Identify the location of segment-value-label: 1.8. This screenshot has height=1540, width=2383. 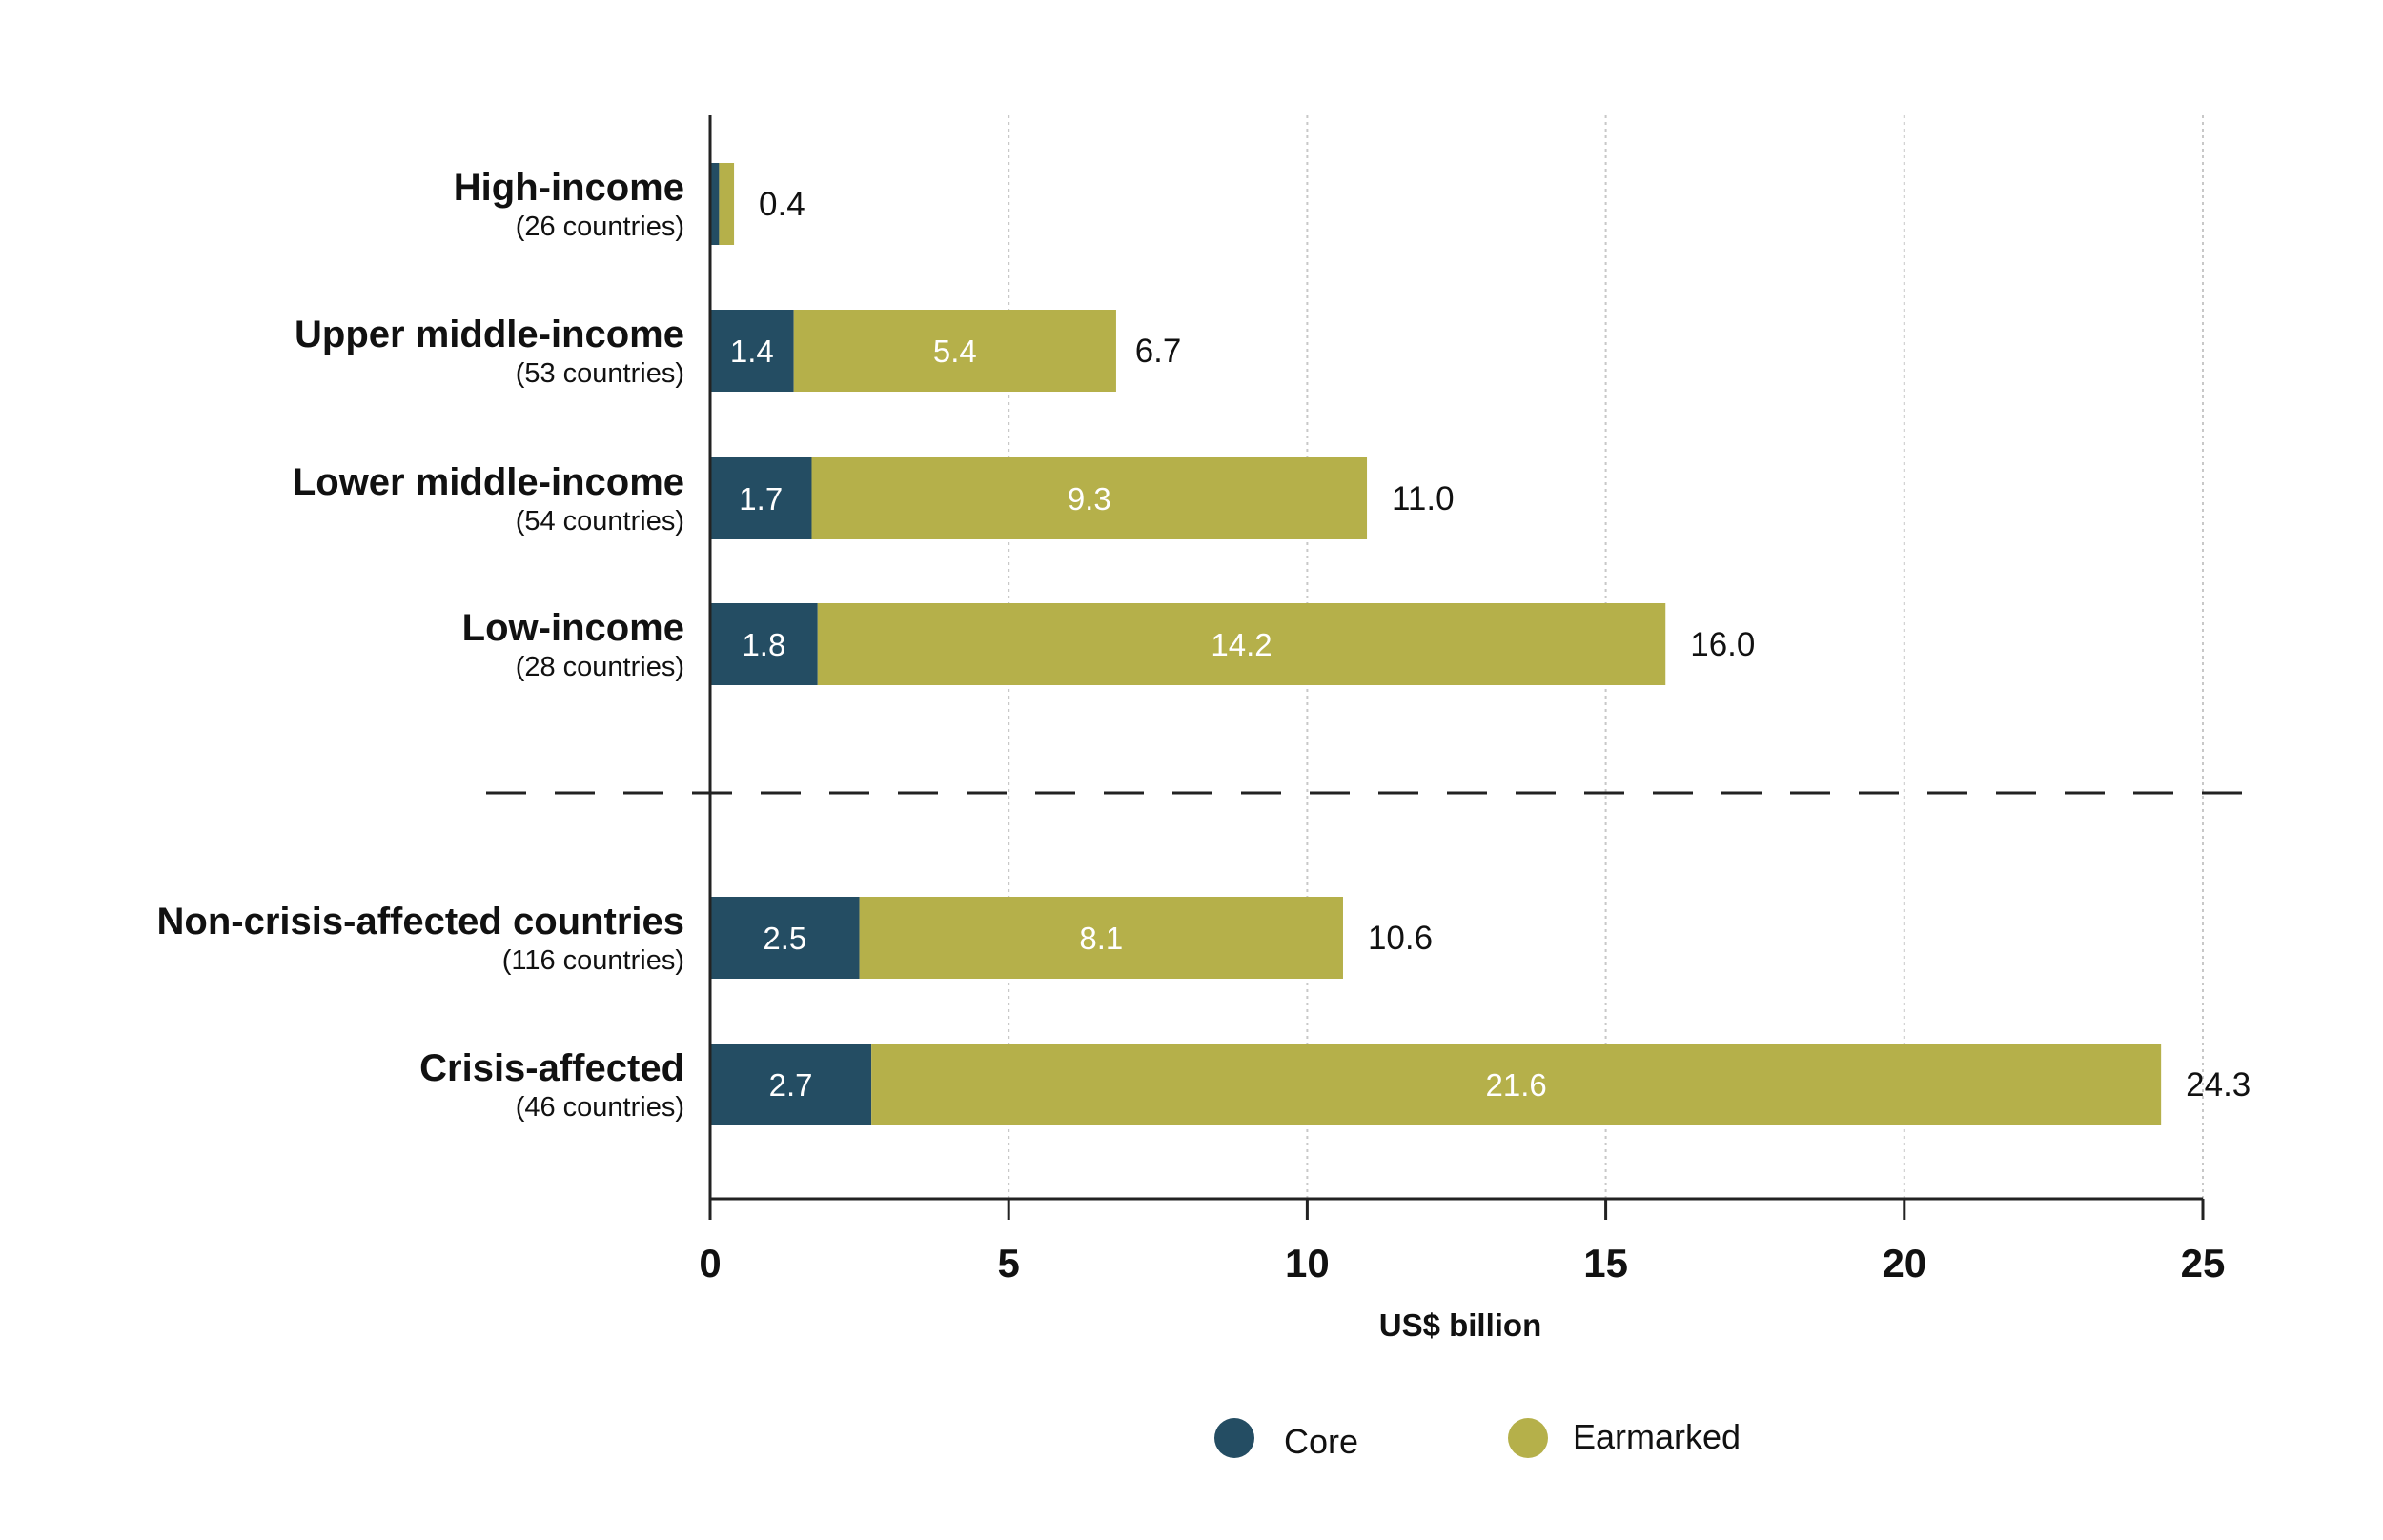
(764, 644).